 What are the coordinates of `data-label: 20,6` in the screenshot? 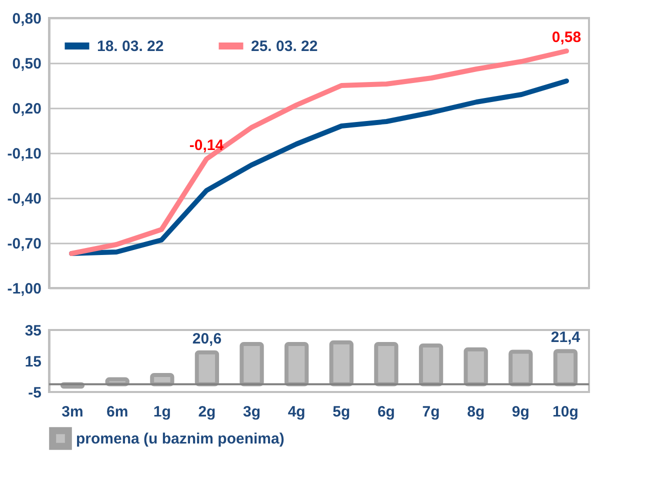 It's located at (207, 339).